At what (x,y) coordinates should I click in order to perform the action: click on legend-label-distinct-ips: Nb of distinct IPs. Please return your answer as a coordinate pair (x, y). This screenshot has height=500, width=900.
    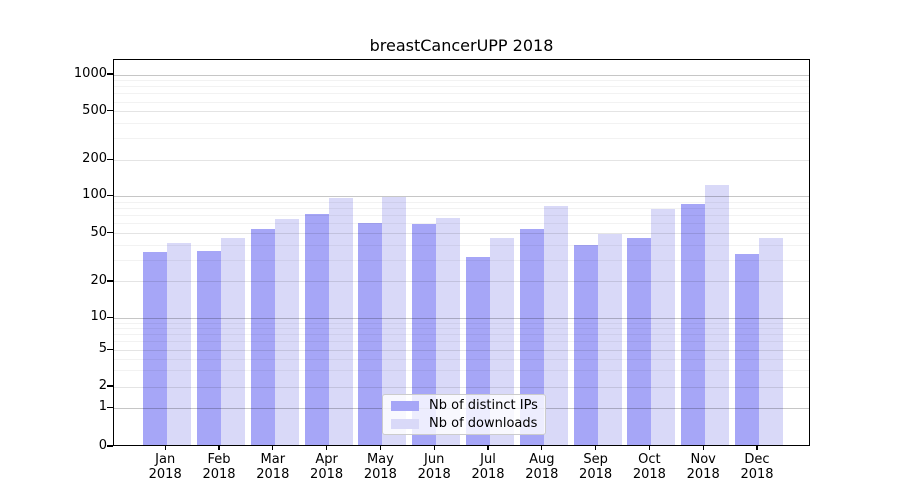
    Looking at the image, I should click on (483, 405).